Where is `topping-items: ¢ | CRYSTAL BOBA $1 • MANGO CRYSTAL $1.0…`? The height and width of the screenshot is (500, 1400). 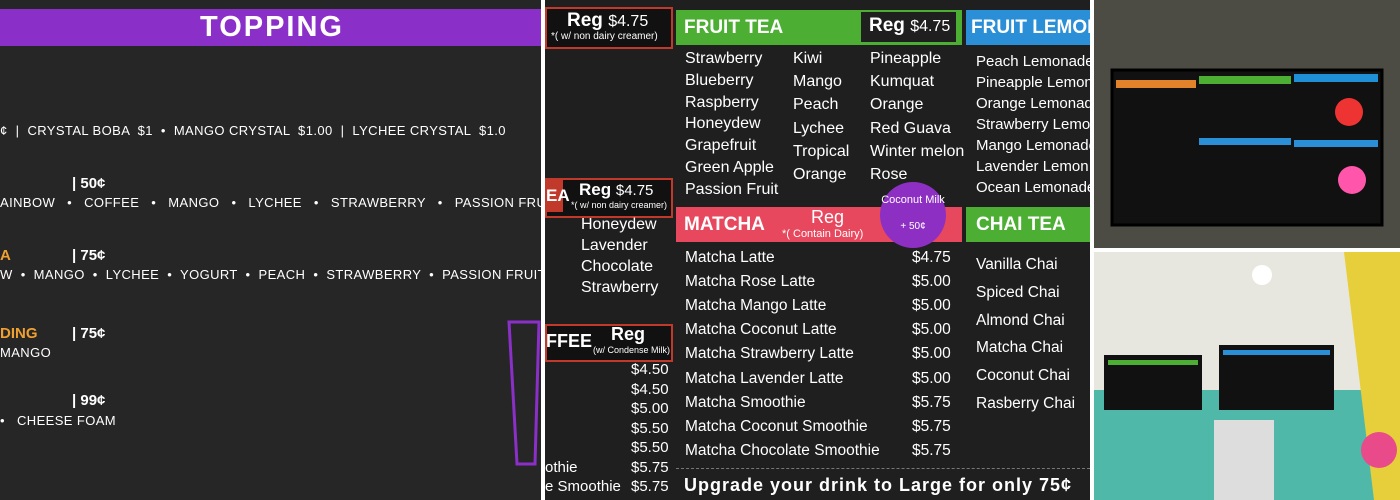
topping-items: ¢ | CRYSTAL BOBA $1 • MANGO CRYSTAL $1.0… is located at coordinates (253, 130).